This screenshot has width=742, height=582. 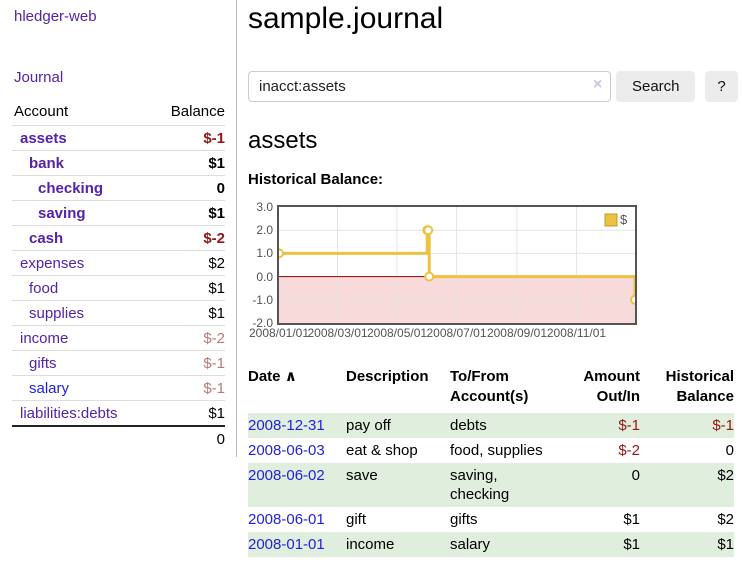 I want to click on transaction-date-link: 2008-06-03, so click(x=286, y=450).